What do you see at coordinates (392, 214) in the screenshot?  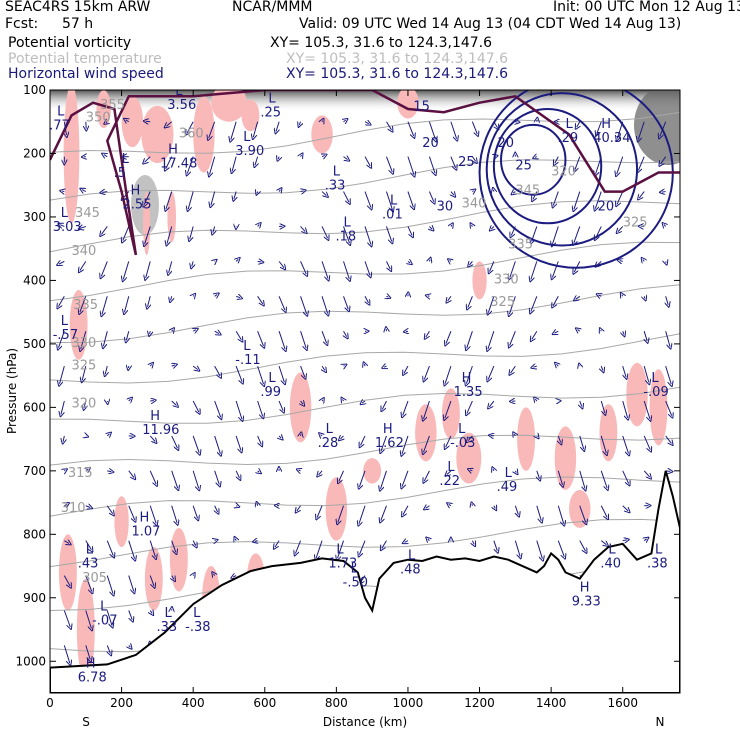 I see `extremum-value: .01` at bounding box center [392, 214].